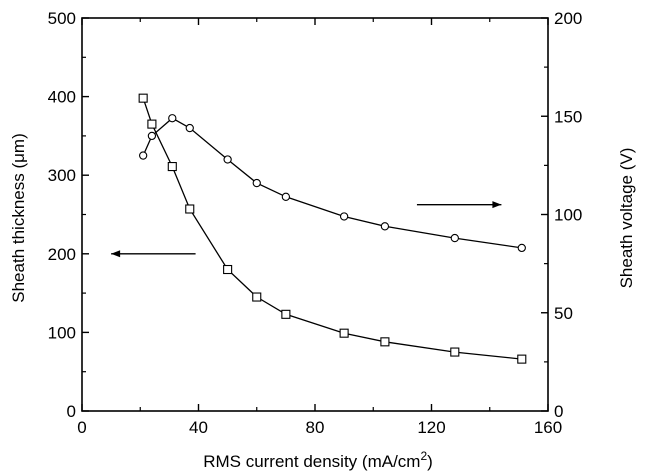 This screenshot has height=474, width=647. What do you see at coordinates (116, 254) in the screenshot?
I see `annotation-arrowhead-left` at bounding box center [116, 254].